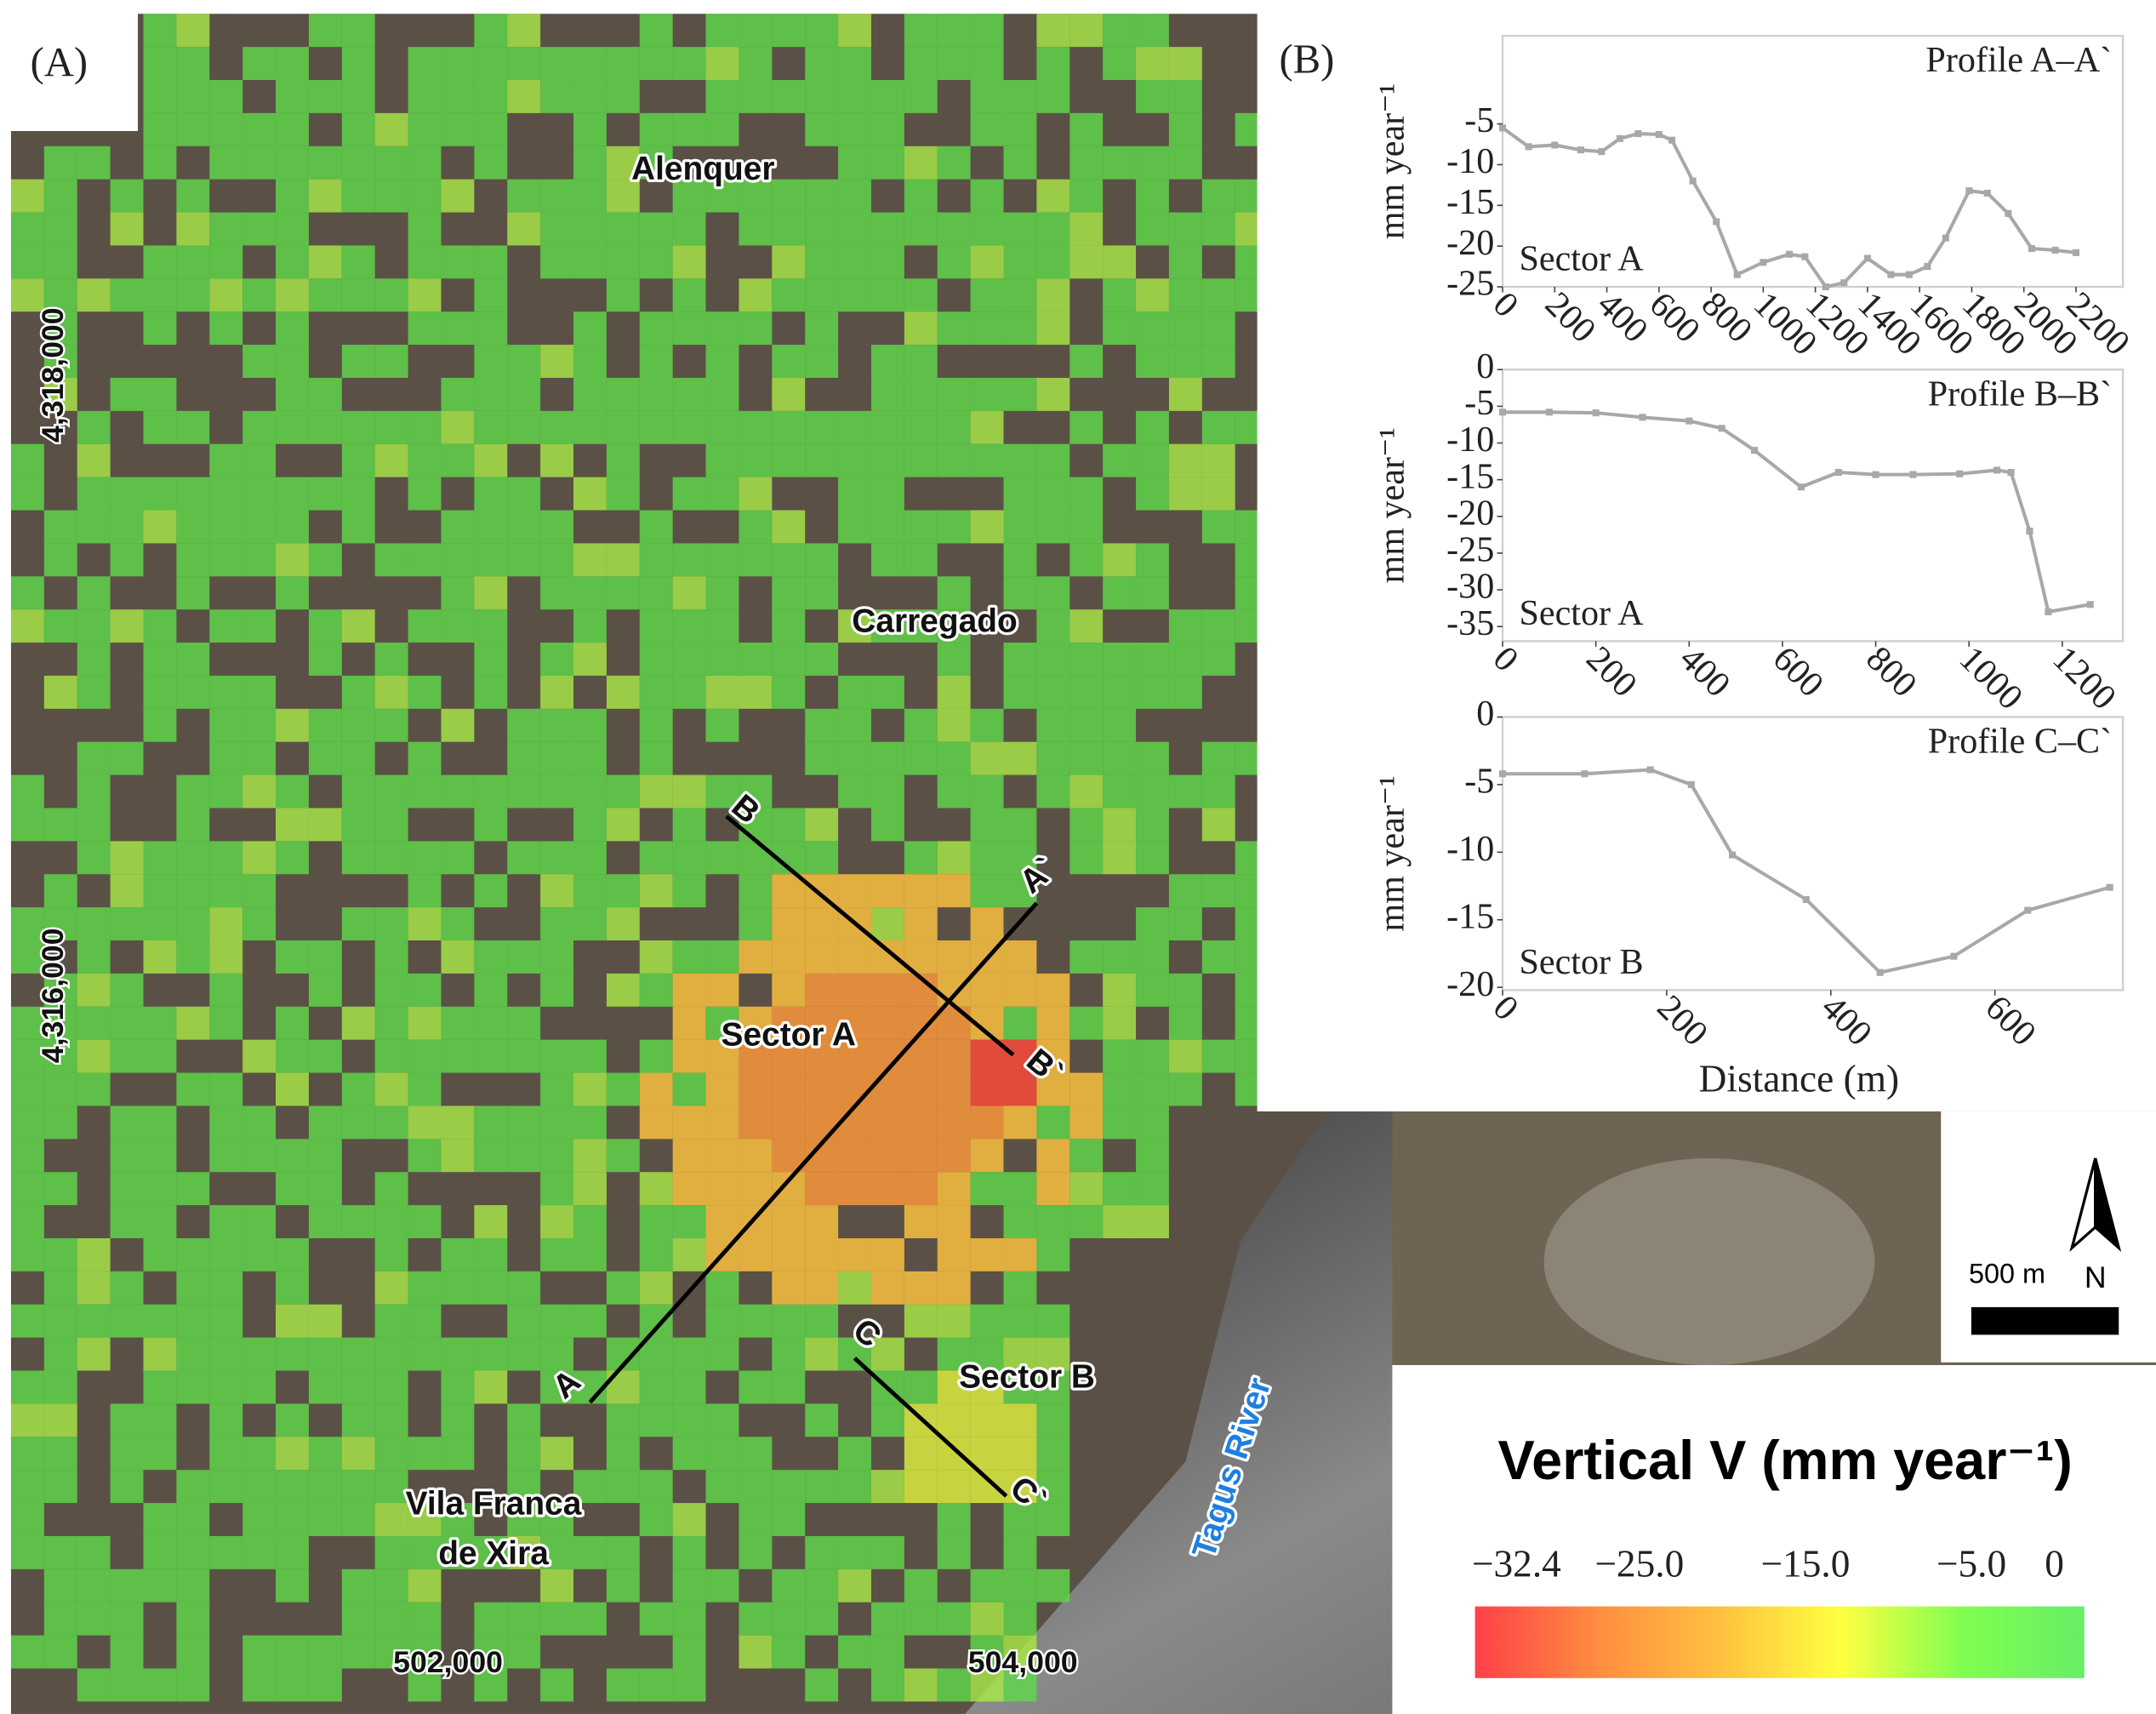  I want to click on colorbar-ticks: −32.4 −25.0 −15.0 −5.0 0, so click(1768, 1564).